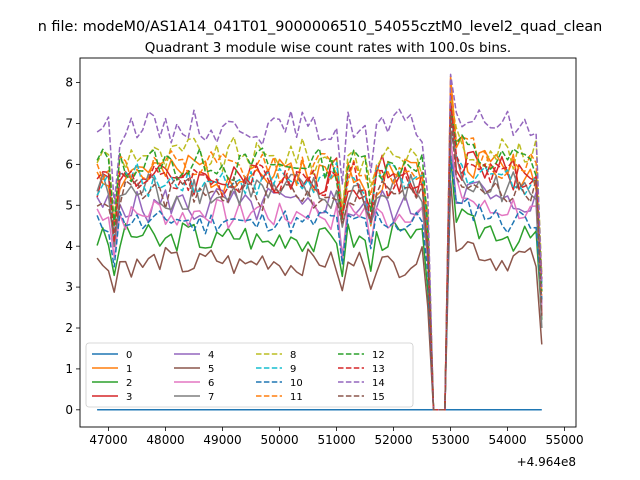  Describe the element at coordinates (293, 369) in the screenshot. I see `legend-label-9: 9` at that location.